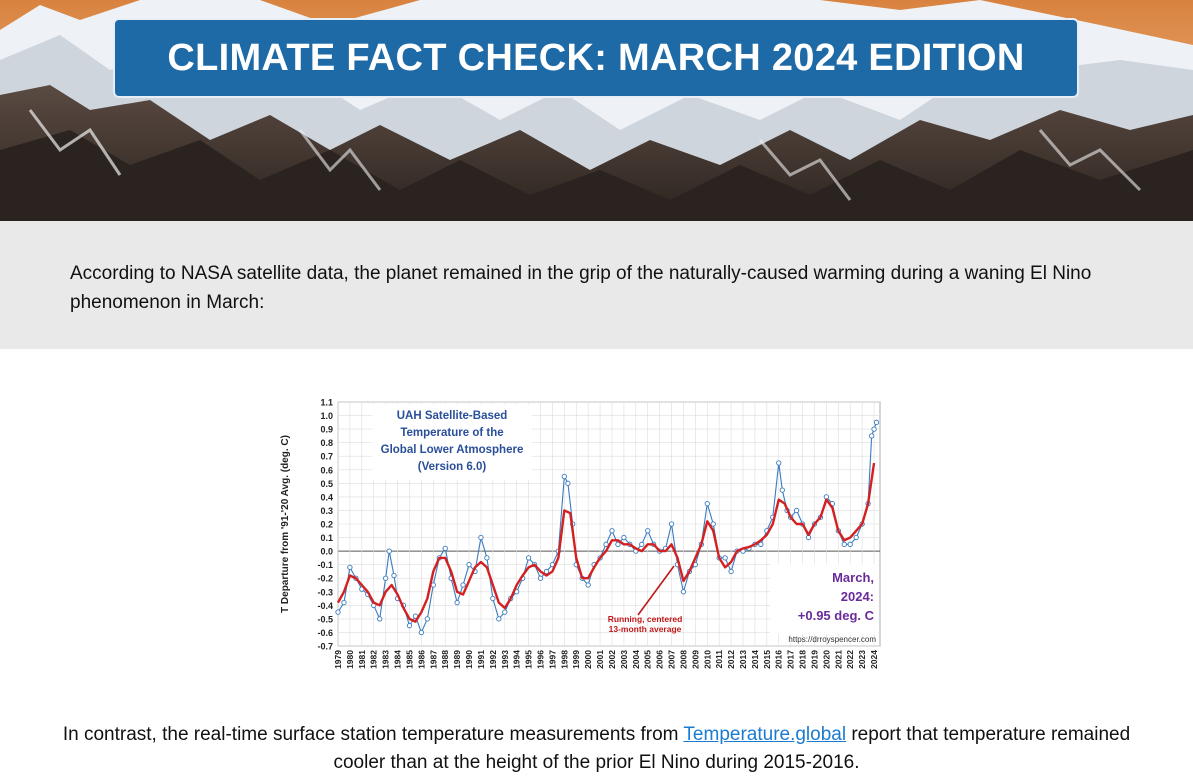  I want to click on x-tick-label: 2005, so click(648, 659).